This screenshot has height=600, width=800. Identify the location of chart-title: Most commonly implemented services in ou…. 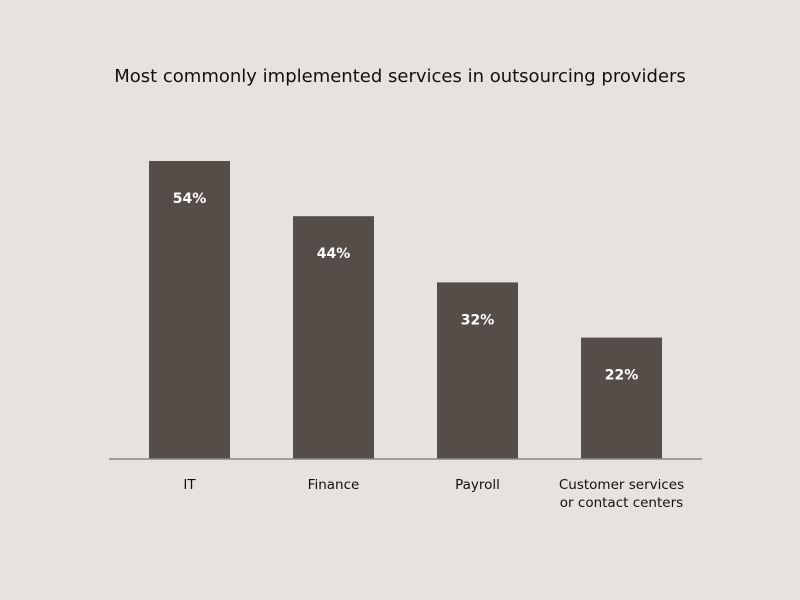
(400, 76).